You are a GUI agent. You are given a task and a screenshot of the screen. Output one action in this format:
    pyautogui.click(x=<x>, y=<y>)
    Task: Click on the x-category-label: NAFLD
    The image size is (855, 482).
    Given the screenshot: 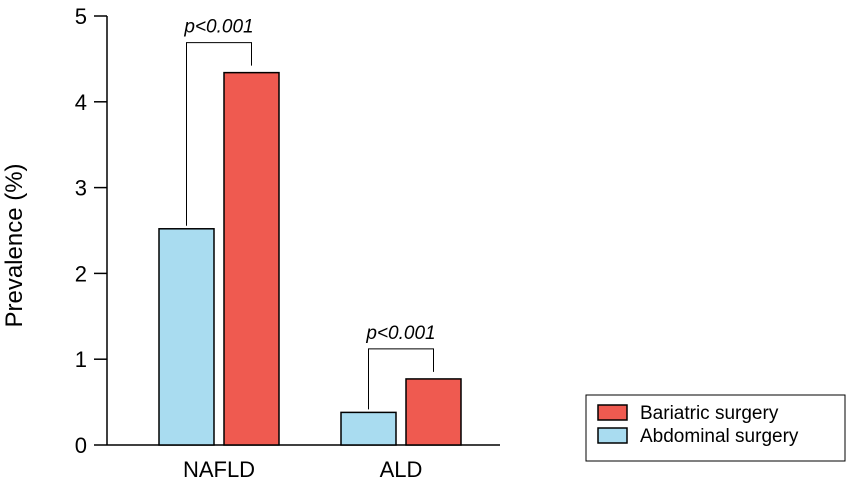 What is the action you would take?
    pyautogui.click(x=219, y=469)
    